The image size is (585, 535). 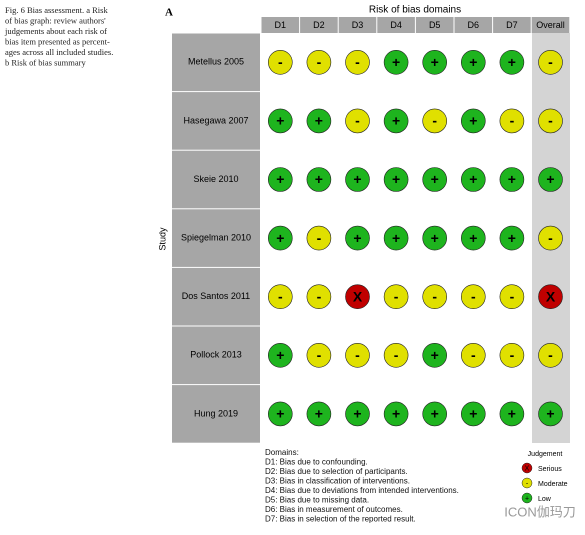 What do you see at coordinates (545, 454) in the screenshot?
I see `legend-title: Judgement` at bounding box center [545, 454].